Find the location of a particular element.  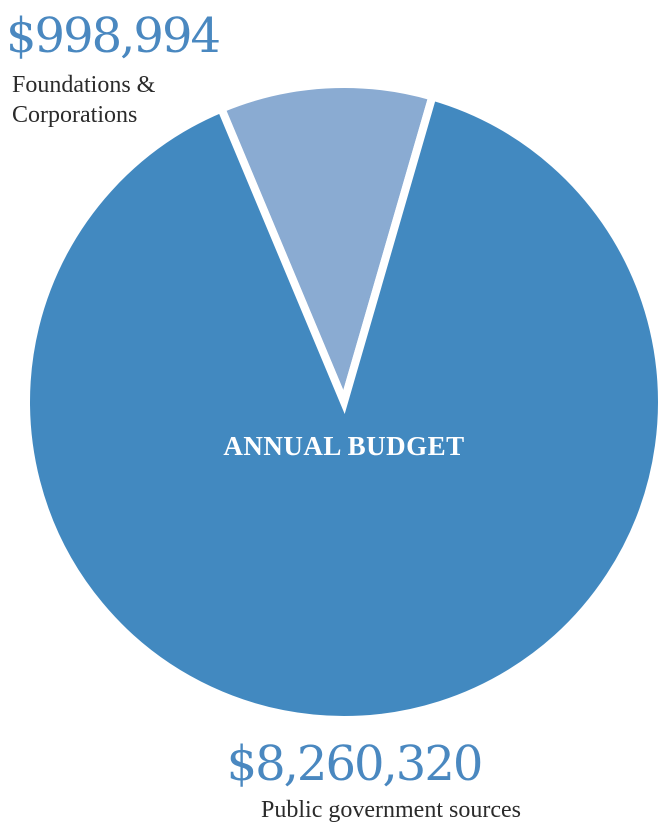

slice-value-label-public: $8,260,320 is located at coordinates (354, 764).